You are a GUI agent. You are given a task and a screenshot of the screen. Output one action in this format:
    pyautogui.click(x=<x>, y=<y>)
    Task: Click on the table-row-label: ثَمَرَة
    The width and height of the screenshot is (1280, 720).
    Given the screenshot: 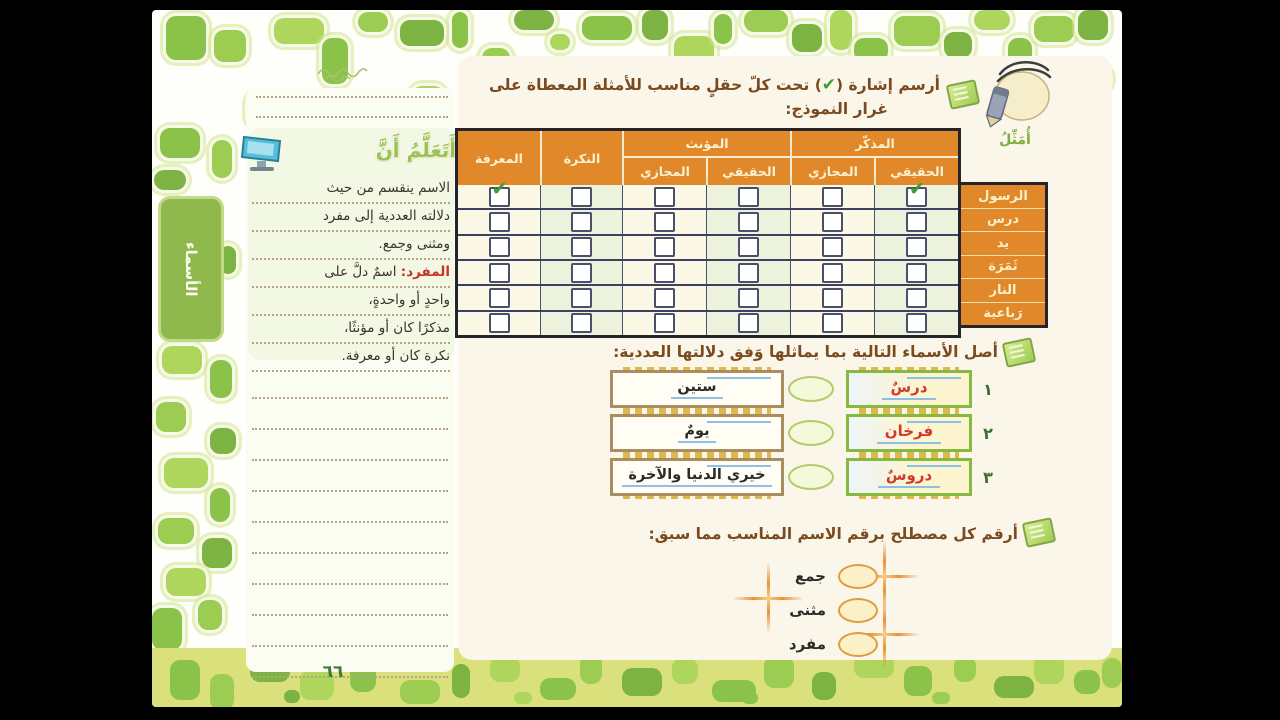 What is the action you would take?
    pyautogui.click(x=1003, y=266)
    